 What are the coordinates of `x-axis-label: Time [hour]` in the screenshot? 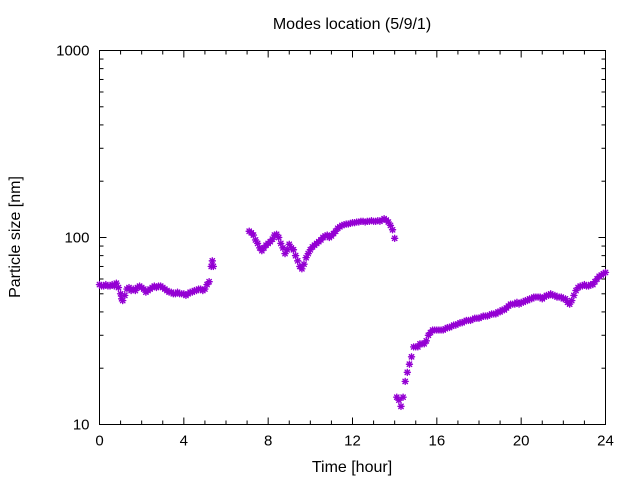 It's located at (352, 467).